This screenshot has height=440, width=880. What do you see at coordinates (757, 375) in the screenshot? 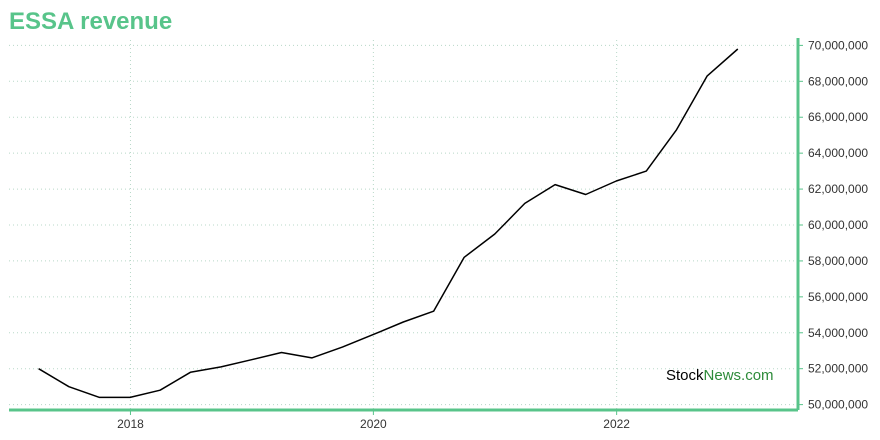
I see `watermark-dotcom: .com` at bounding box center [757, 375].